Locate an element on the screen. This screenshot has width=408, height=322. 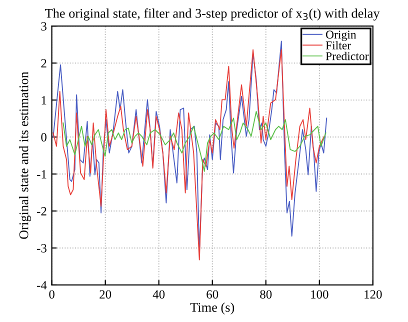
x-tick-label: 80 is located at coordinates (266, 294).